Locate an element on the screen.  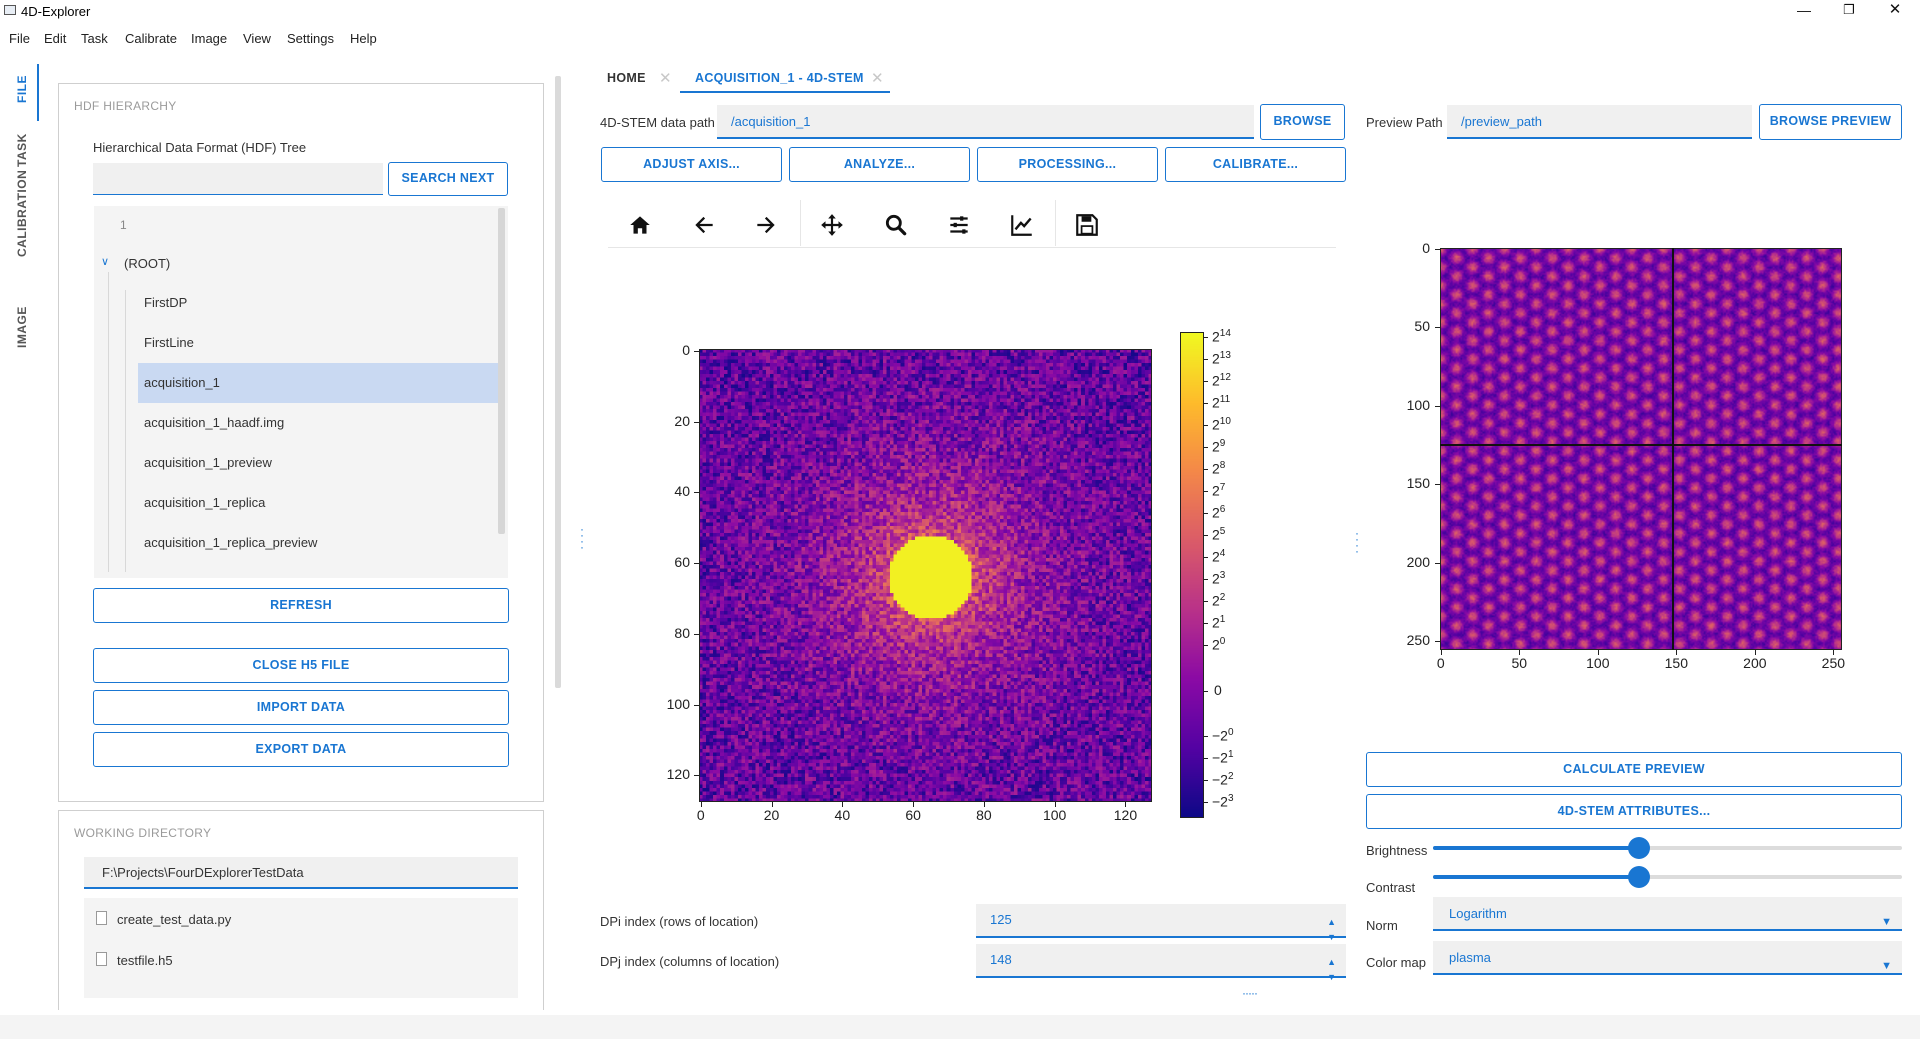
side-tab-image-label: IMAGE is located at coordinates (22, 327).